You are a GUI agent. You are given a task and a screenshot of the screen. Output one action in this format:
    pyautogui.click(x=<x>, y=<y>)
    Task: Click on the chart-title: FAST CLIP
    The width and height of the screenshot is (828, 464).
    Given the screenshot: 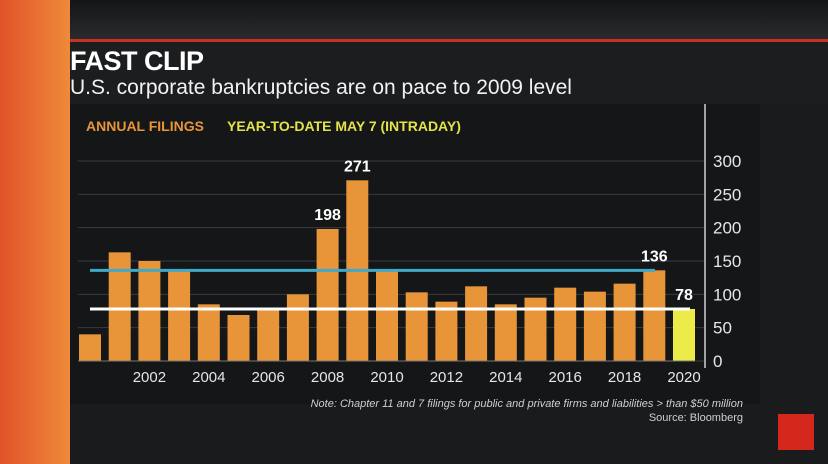 What is the action you would take?
    pyautogui.click(x=137, y=61)
    